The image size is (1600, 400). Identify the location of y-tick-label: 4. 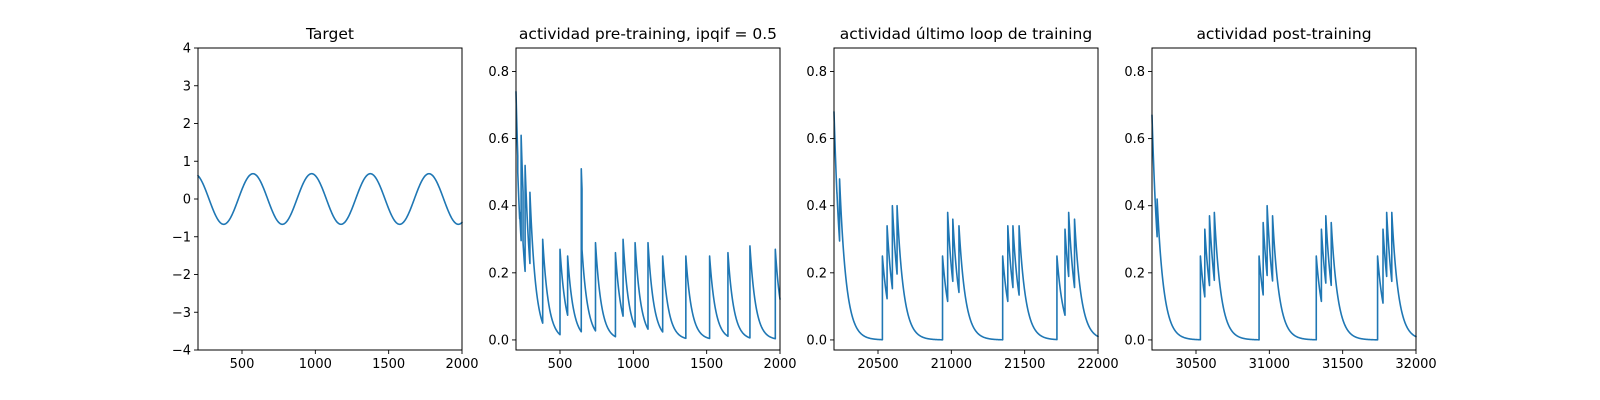
(187, 49).